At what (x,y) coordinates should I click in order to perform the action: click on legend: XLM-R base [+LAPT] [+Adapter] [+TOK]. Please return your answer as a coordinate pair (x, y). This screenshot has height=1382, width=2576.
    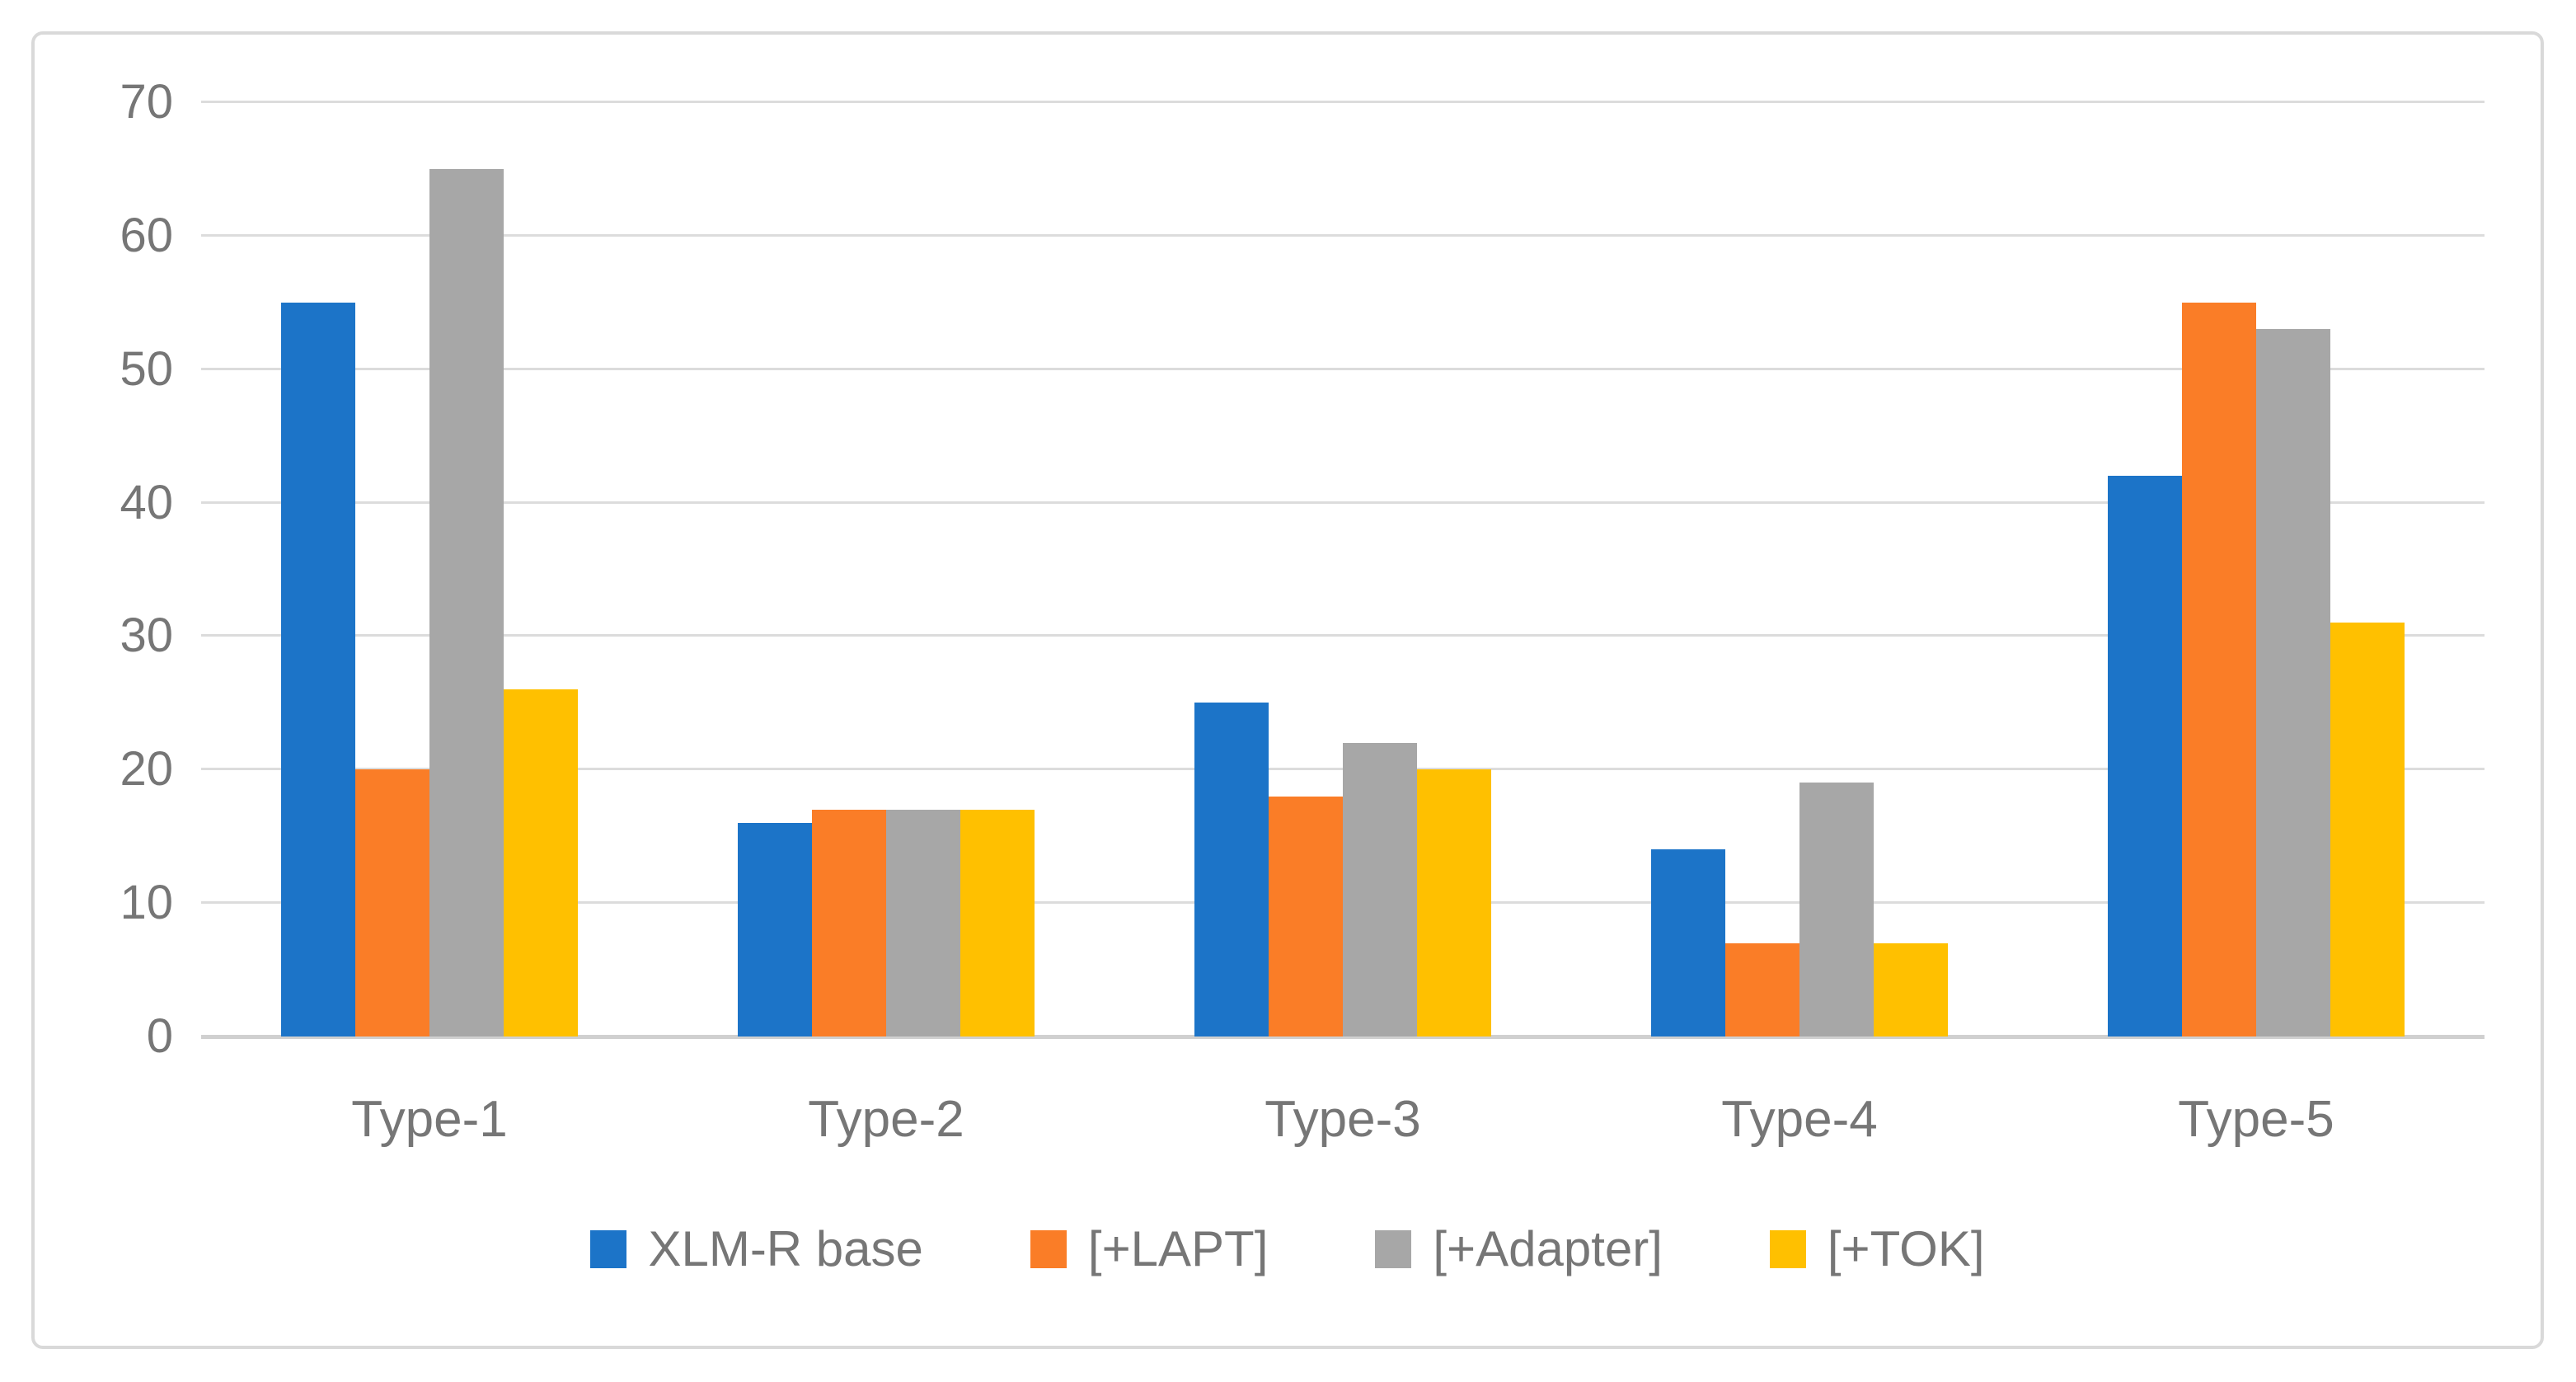
    Looking at the image, I should click on (1288, 1248).